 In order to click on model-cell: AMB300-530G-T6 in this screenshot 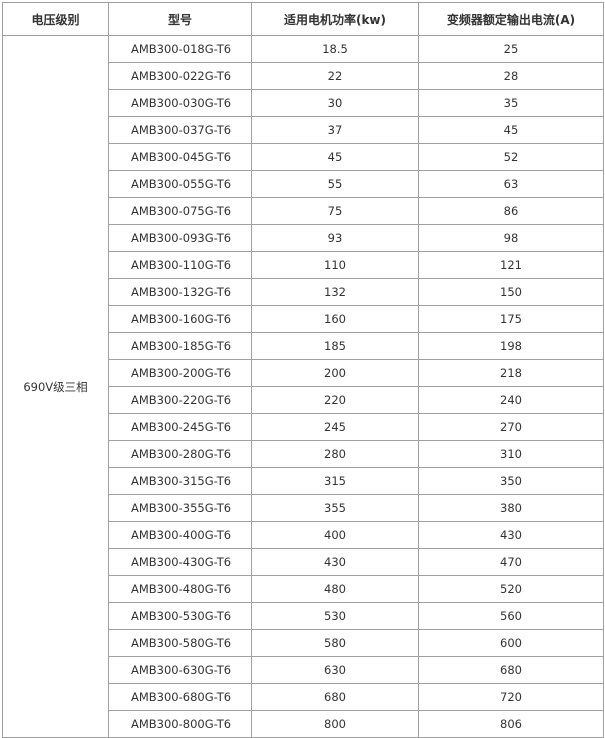, I will do `click(180, 616)`.